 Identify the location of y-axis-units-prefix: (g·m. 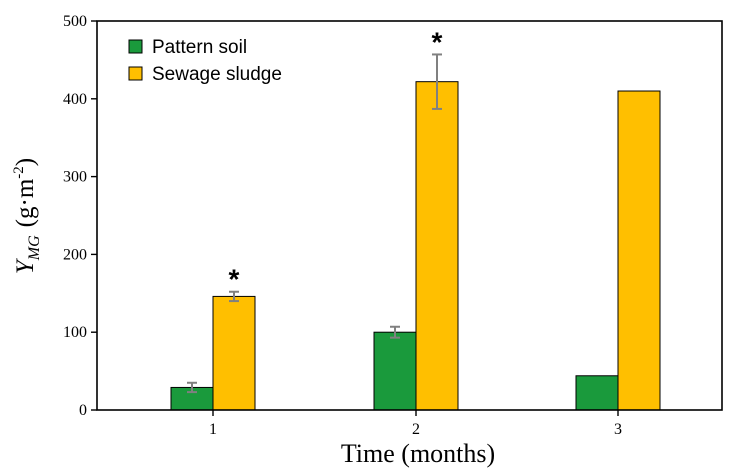
(25, 202).